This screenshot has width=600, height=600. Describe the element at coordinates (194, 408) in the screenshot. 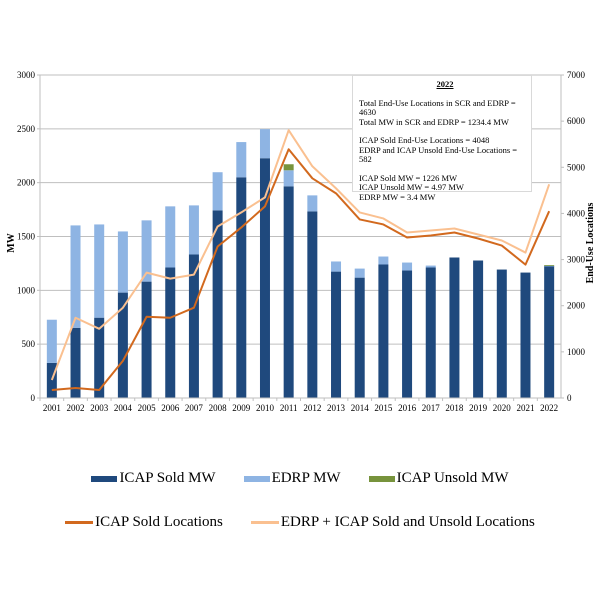

I see `x-tick-label: 2007` at that location.